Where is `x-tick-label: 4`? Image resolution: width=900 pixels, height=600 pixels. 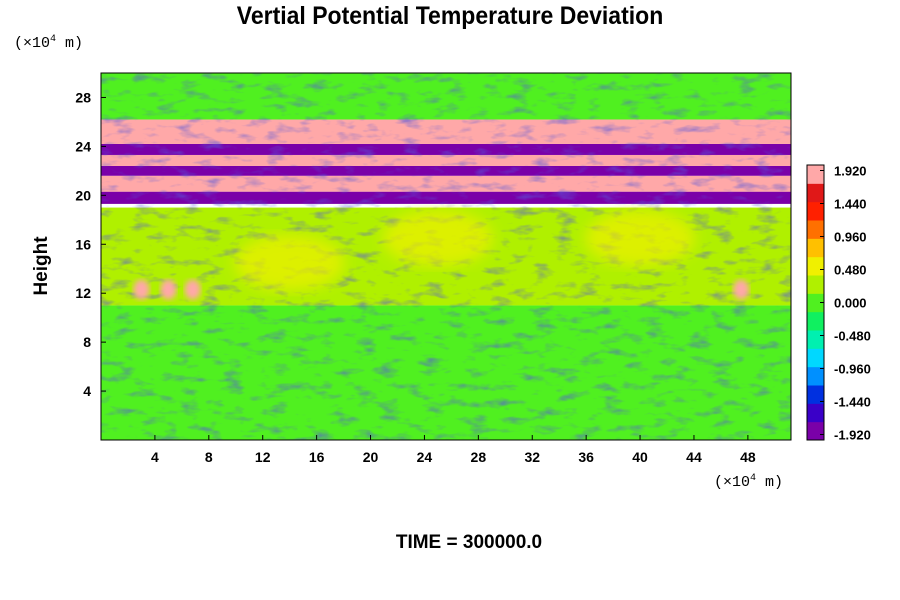
x-tick-label: 4 is located at coordinates (155, 457).